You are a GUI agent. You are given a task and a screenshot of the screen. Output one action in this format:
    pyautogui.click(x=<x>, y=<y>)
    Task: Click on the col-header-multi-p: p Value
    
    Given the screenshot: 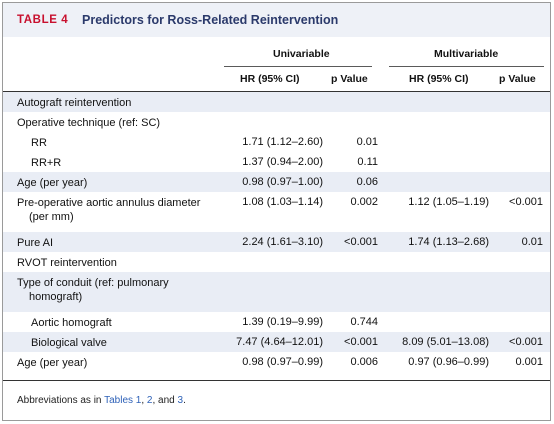 What is the action you would take?
    pyautogui.click(x=517, y=79)
    